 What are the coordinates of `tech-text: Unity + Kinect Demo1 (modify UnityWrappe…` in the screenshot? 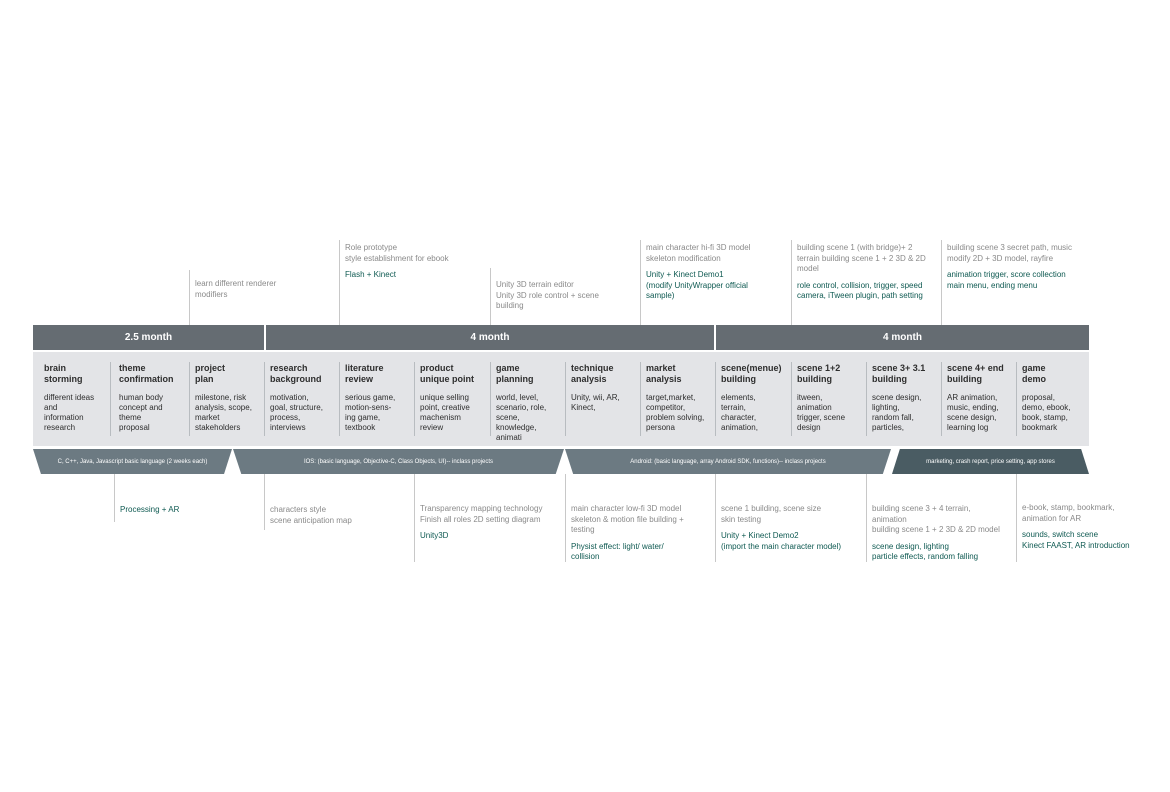 It's located at (697, 285).